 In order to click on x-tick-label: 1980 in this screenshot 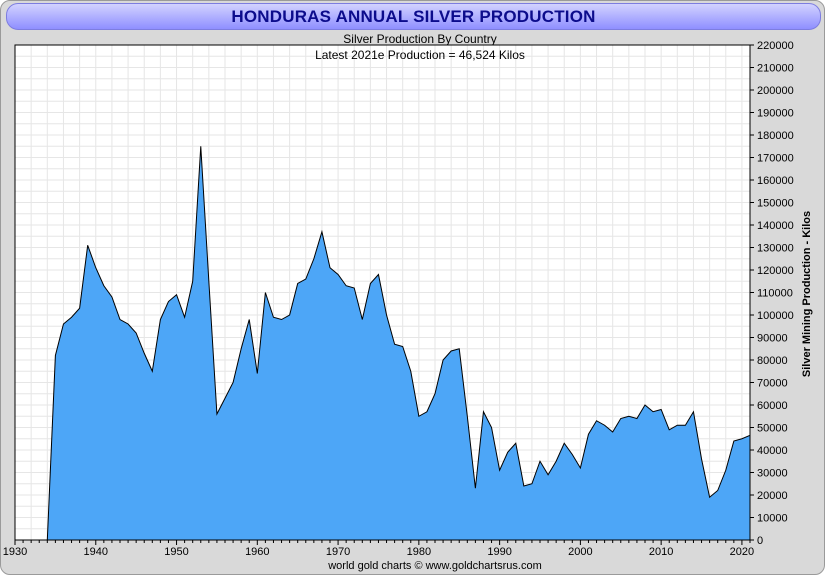, I will do `click(419, 552)`.